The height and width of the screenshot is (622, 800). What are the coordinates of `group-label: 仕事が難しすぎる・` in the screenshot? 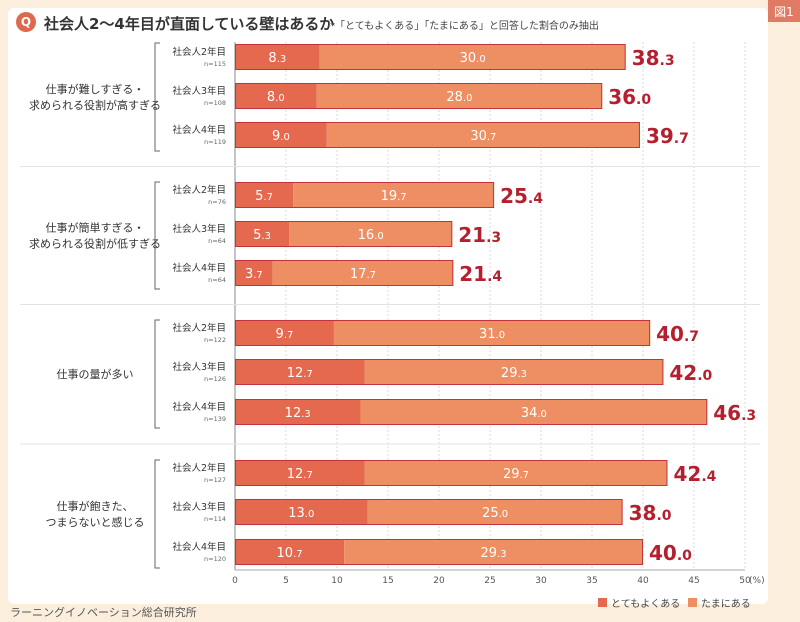 It's located at (95, 89).